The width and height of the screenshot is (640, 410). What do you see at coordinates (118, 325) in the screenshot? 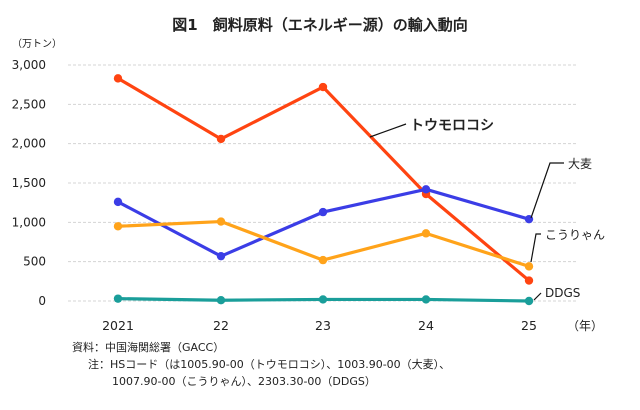
I see `x-tick-label: 2021` at bounding box center [118, 325].